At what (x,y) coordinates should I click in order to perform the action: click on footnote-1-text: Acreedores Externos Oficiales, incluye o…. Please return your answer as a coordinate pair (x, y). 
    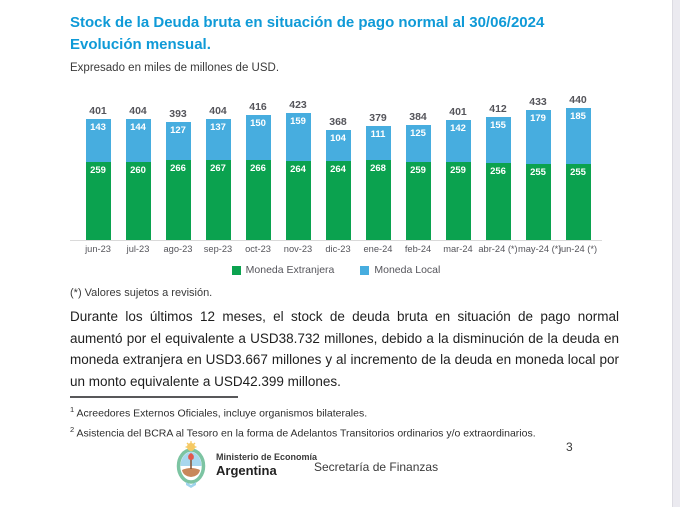
    Looking at the image, I should click on (222, 413).